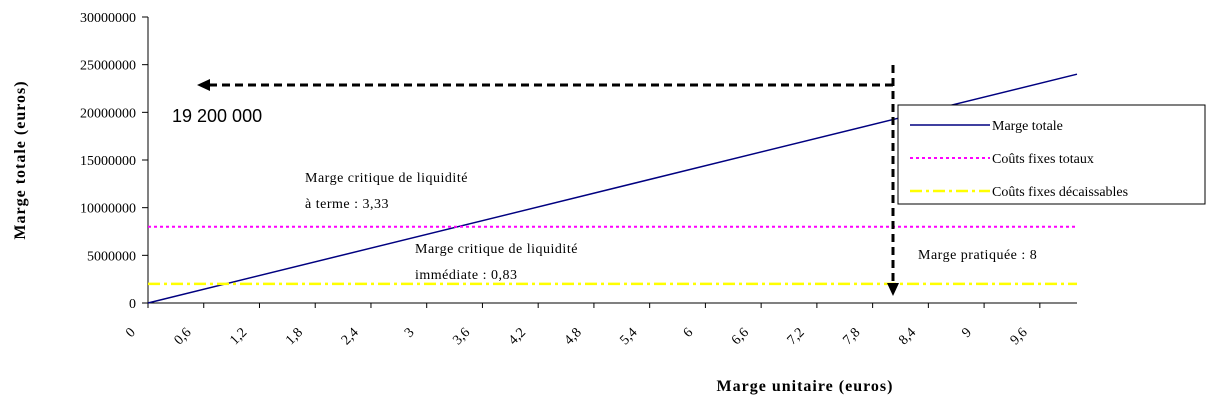  Describe the element at coordinates (517, 336) in the screenshot. I see `x-tick-label: 4,2` at that location.